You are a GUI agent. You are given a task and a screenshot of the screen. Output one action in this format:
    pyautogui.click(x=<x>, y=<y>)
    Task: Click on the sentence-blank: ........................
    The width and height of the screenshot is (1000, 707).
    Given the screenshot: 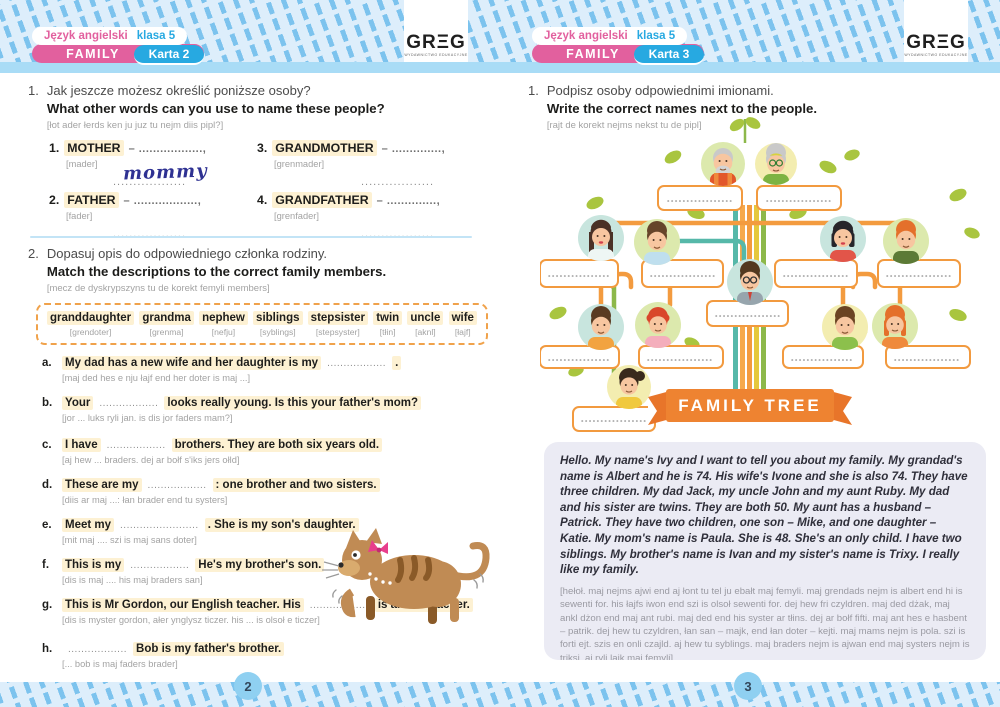 What is the action you would take?
    pyautogui.click(x=159, y=525)
    